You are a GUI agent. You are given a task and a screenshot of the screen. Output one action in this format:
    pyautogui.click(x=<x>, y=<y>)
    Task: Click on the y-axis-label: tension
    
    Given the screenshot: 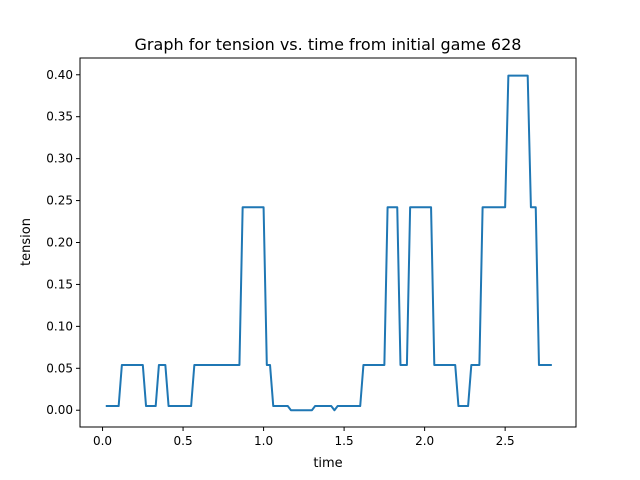 What is the action you would take?
    pyautogui.click(x=26, y=242)
    